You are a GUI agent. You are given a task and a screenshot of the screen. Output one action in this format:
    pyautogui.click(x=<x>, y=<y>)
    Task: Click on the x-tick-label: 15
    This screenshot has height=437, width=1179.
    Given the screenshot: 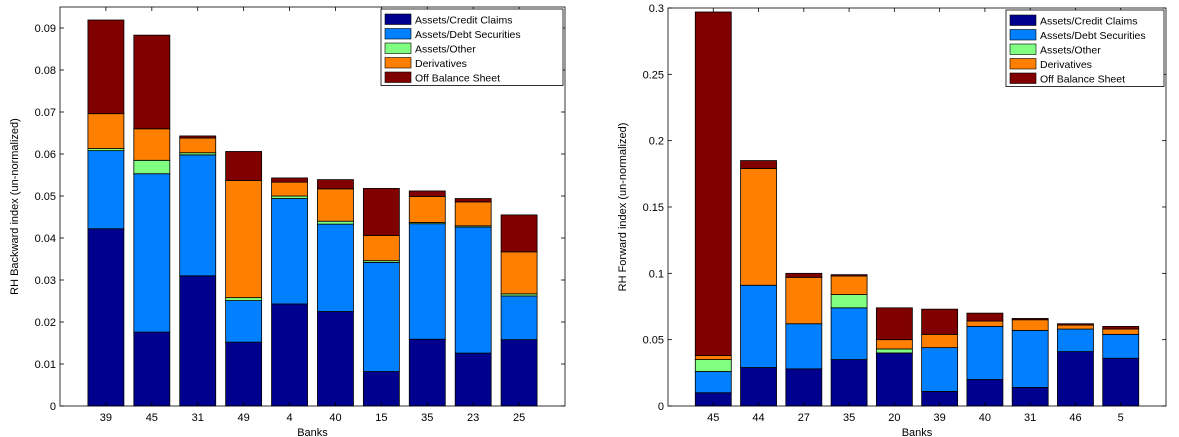 What is the action you would take?
    pyautogui.click(x=381, y=418)
    